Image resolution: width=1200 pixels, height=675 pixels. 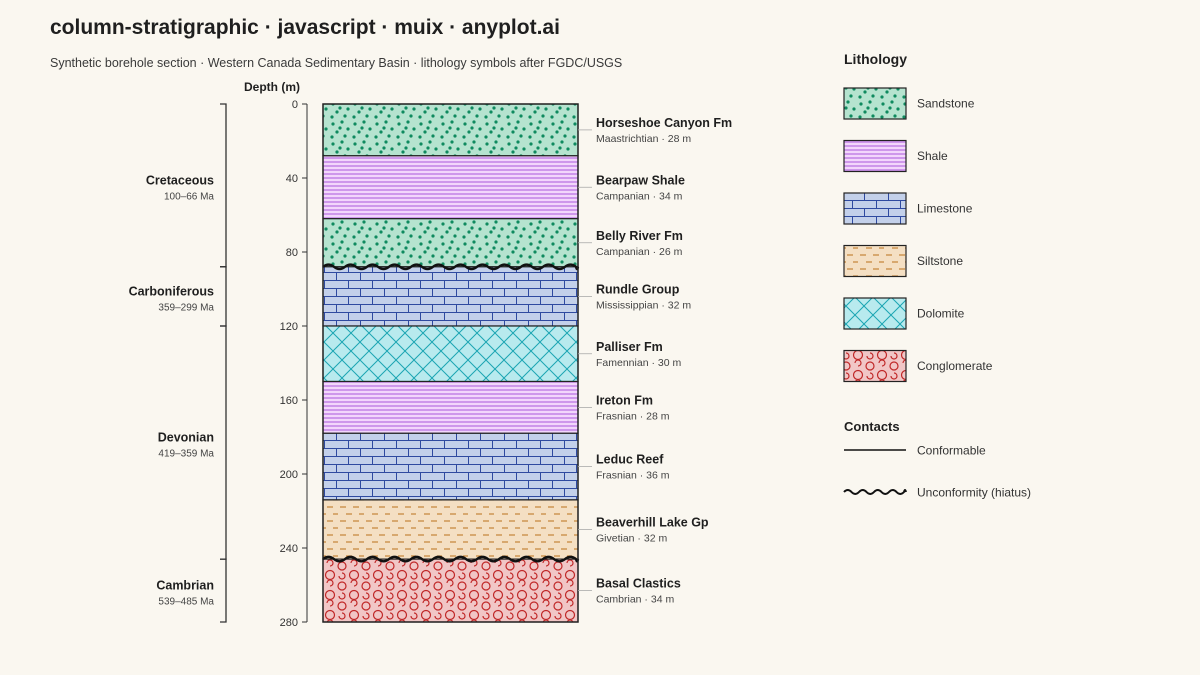 I want to click on legend-label-conglomerate: Conglomerate, so click(x=955, y=366).